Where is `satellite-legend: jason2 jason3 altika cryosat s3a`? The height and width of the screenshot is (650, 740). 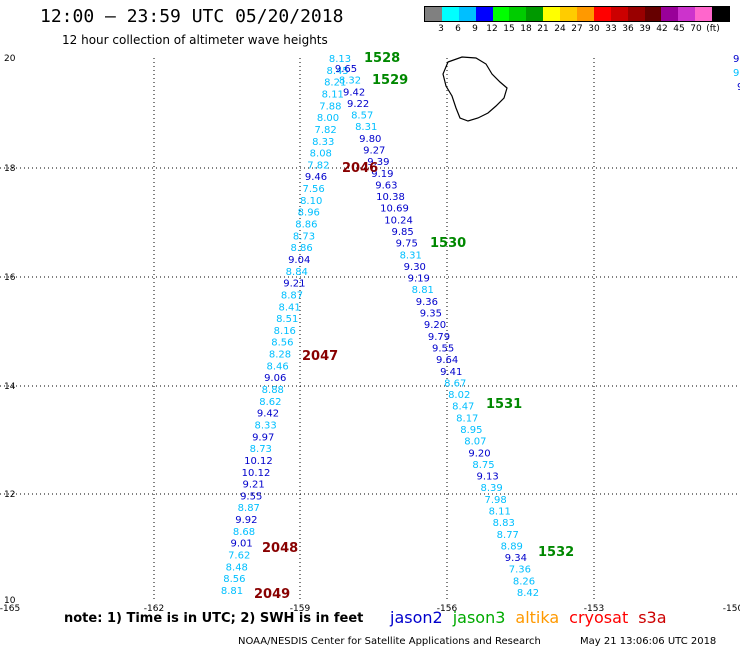 satellite-legend: jason2 jason3 altika cryosat s3a is located at coordinates (533, 617).